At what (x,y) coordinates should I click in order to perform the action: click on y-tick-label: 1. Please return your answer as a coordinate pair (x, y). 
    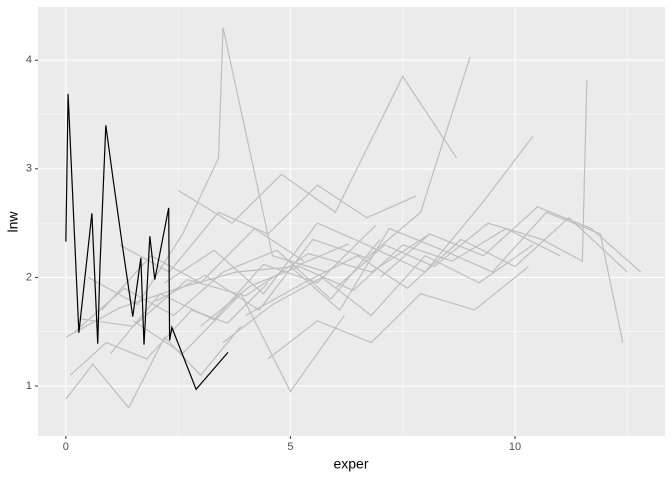
    Looking at the image, I should click on (29, 386).